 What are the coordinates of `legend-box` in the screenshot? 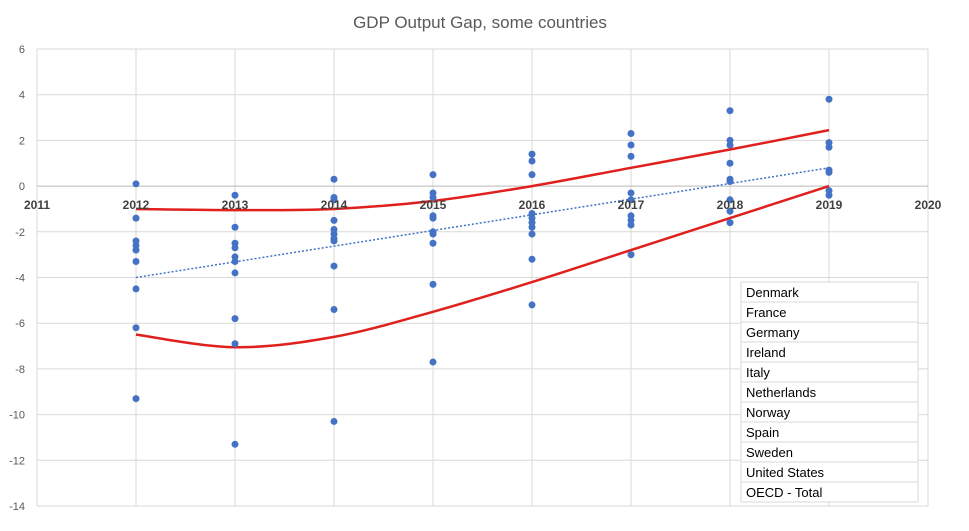 It's located at (829, 392).